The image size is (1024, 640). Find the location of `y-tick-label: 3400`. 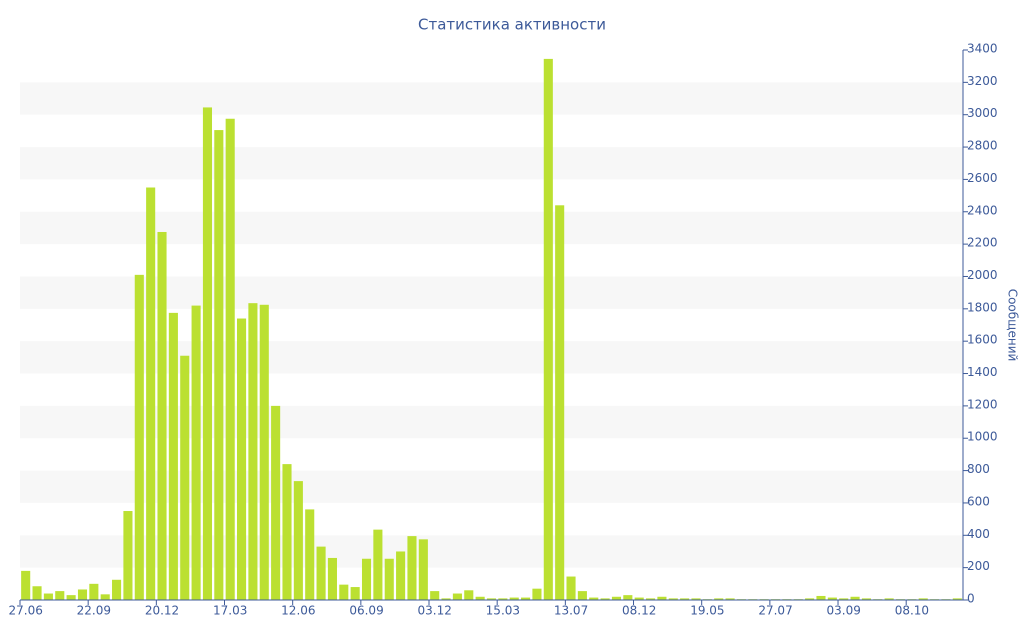

y-tick-label: 3400 is located at coordinates (982, 49).